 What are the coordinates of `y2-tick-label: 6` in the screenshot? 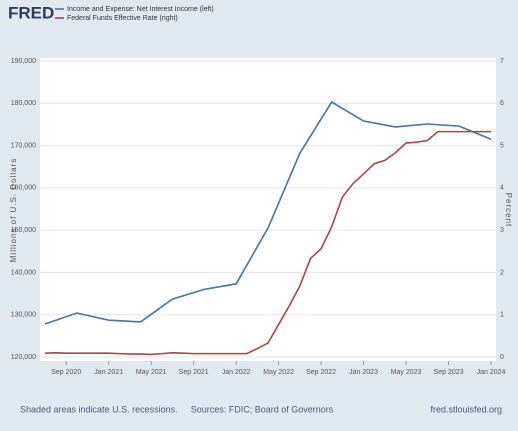 It's located at (502, 103).